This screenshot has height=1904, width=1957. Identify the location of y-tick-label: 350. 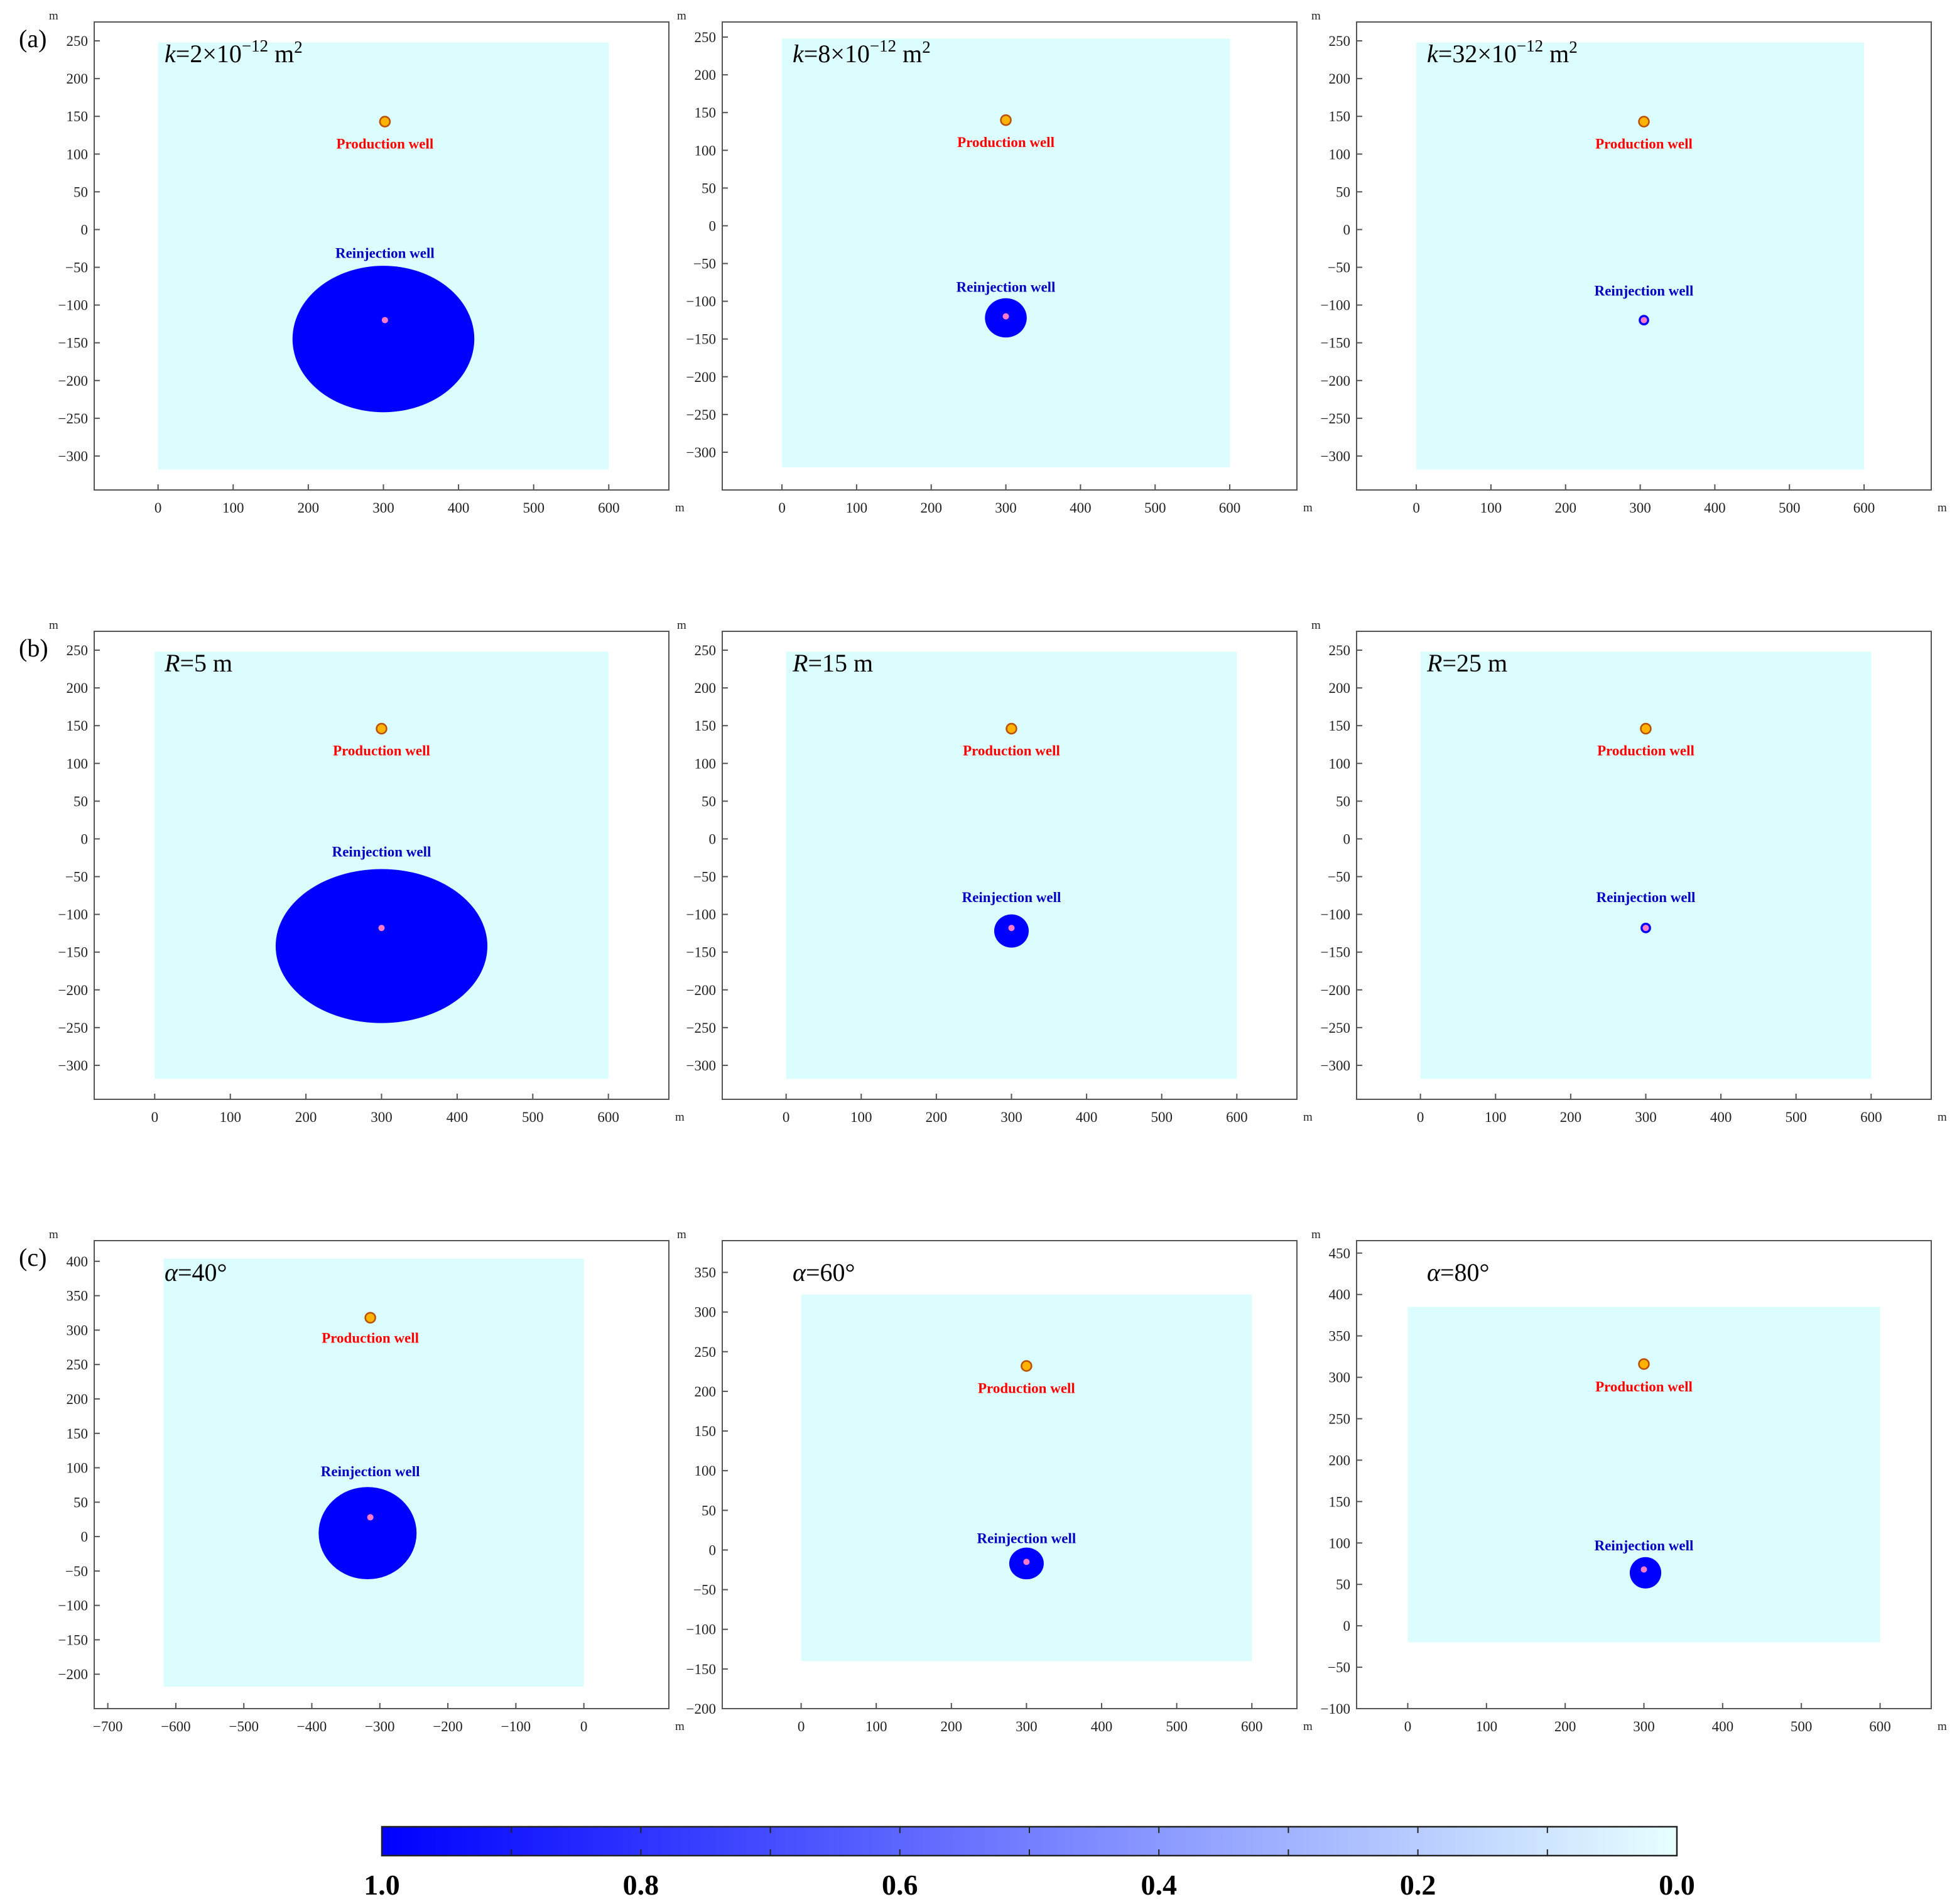
(78, 1296).